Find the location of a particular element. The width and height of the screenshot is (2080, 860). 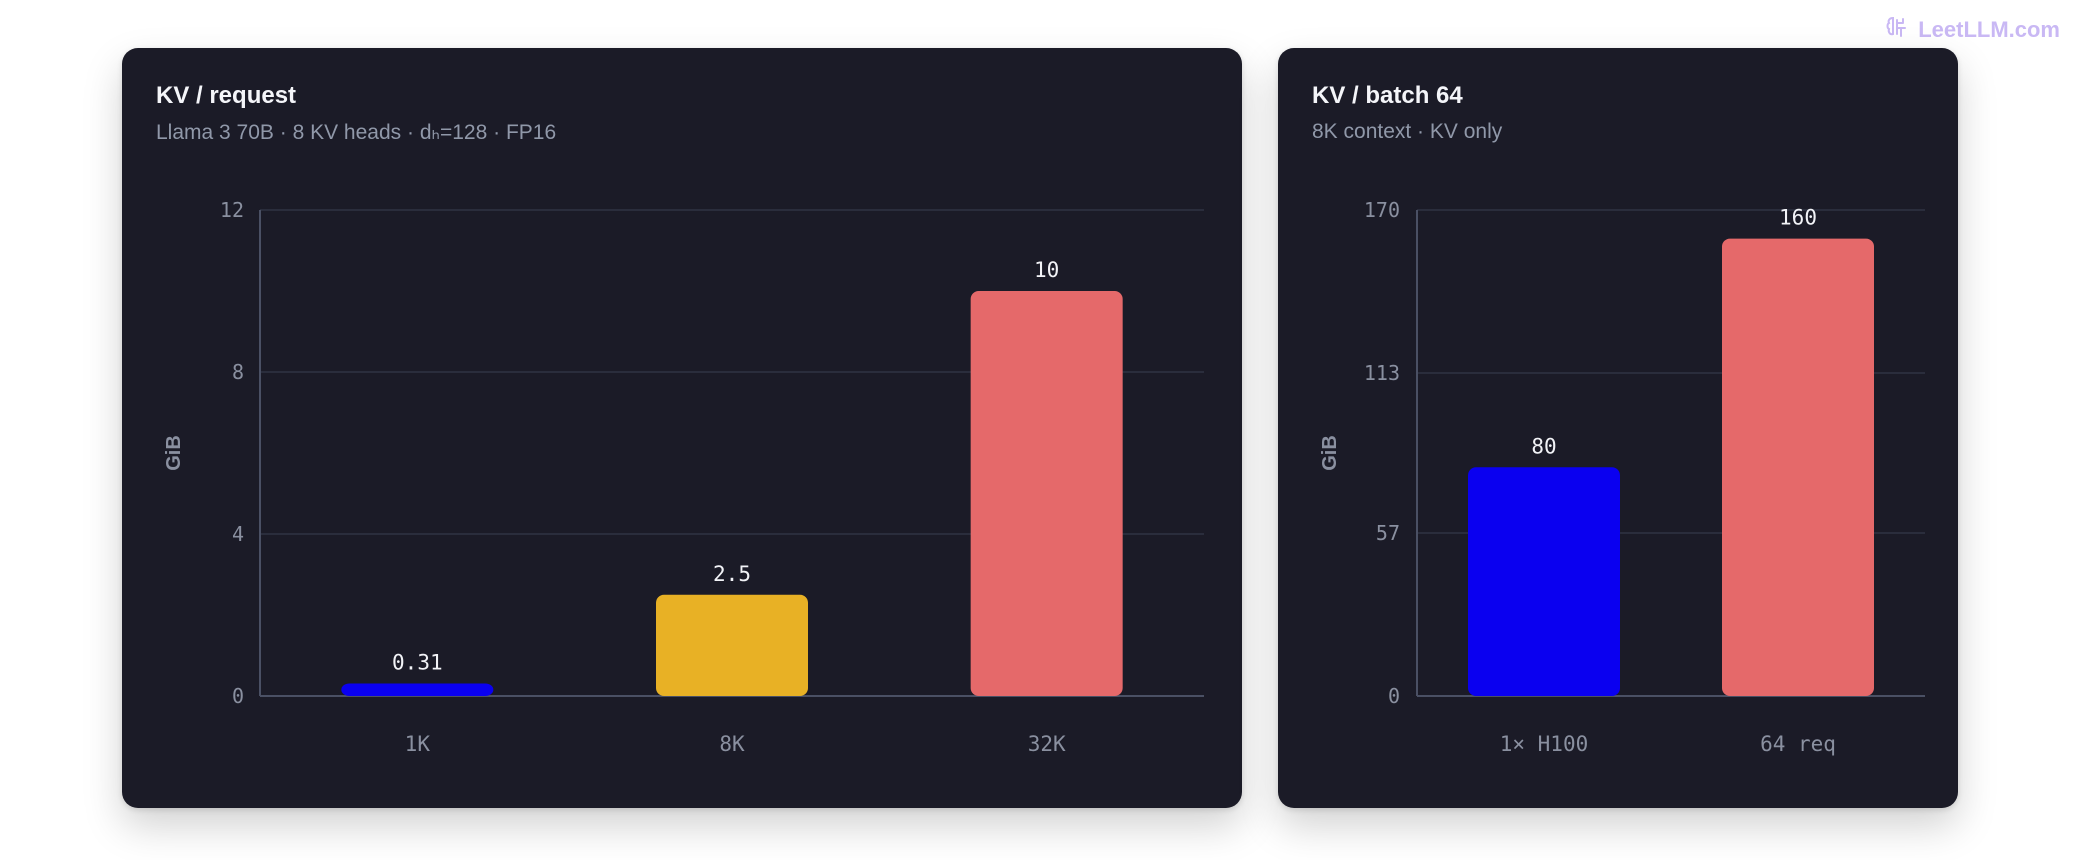

bar-32k is located at coordinates (1046, 493).